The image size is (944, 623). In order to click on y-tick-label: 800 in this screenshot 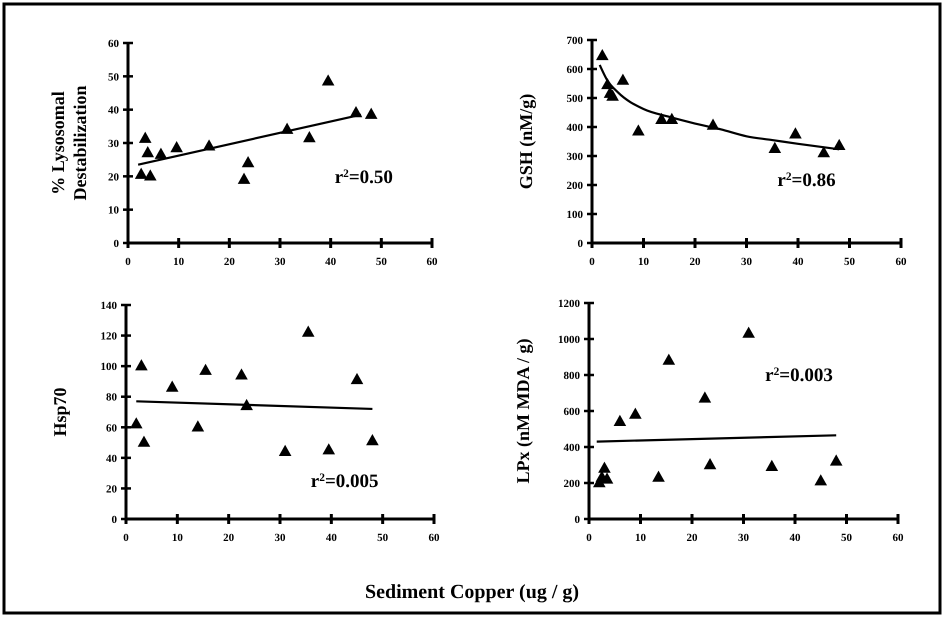, I will do `click(572, 376)`.